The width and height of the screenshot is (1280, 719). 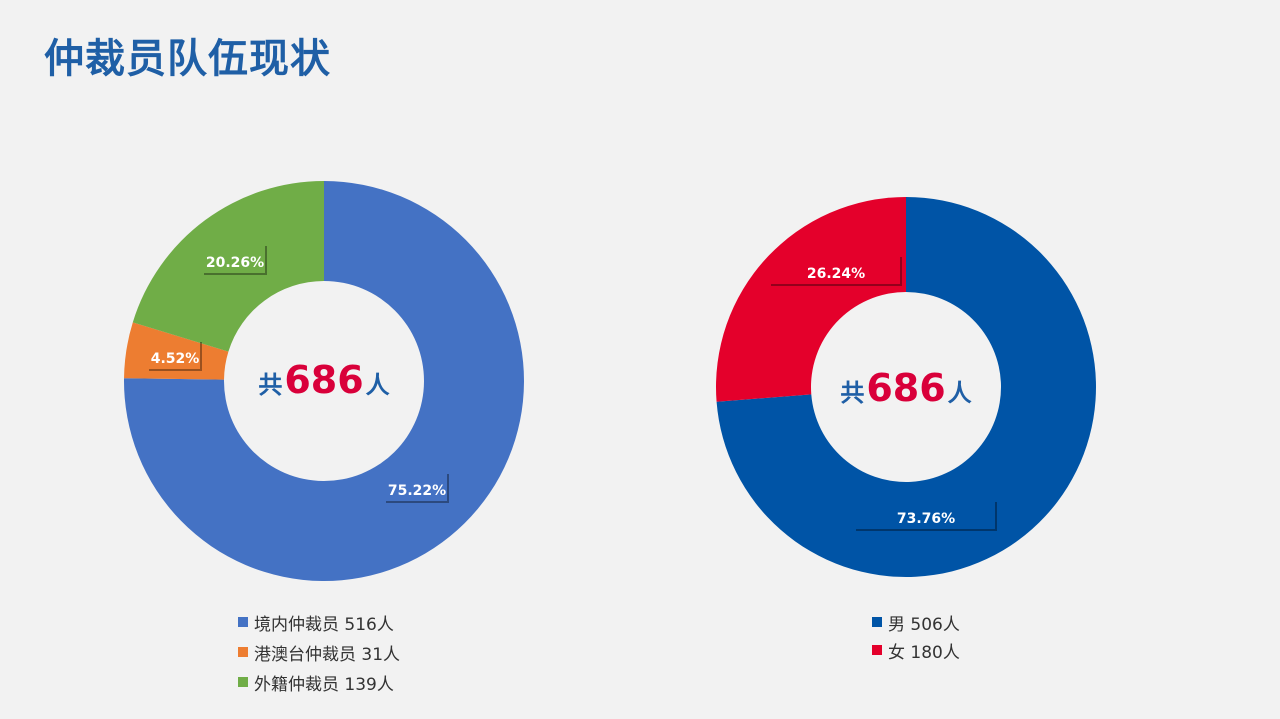 I want to click on legend-item: 外籍仲裁员 139人, so click(x=319, y=682).